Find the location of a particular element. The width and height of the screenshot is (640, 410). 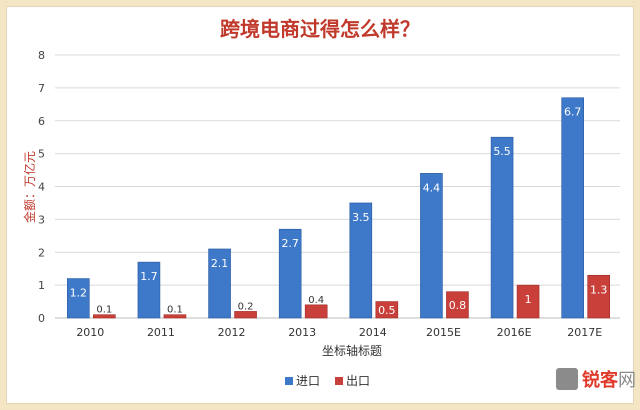

x-axis-label: 坐标轴标题 is located at coordinates (352, 350).